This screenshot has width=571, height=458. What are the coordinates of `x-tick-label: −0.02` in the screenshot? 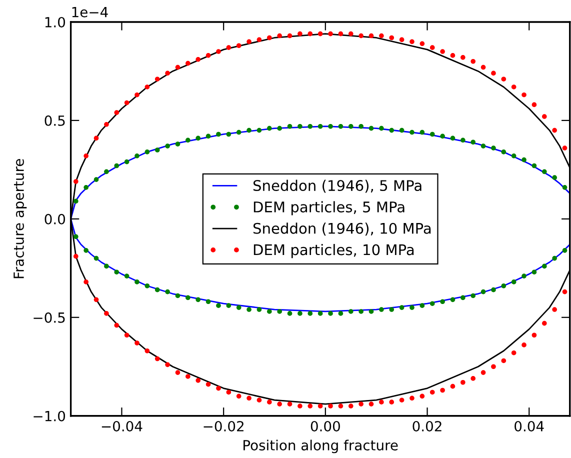 It's located at (224, 426).